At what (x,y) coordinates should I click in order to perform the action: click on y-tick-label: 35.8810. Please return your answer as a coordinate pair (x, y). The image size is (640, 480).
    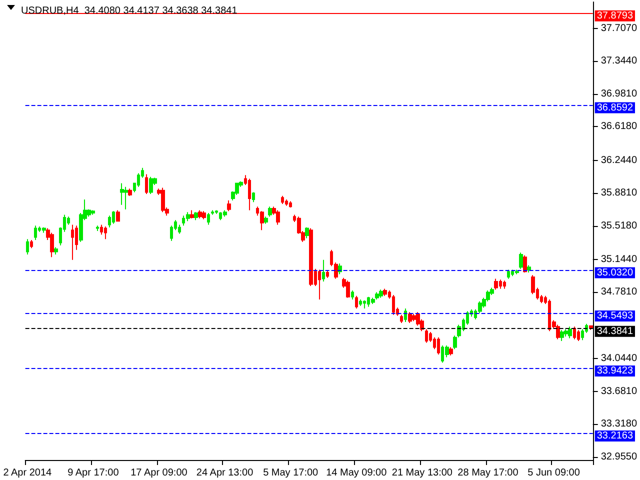
    Looking at the image, I should click on (619, 193).